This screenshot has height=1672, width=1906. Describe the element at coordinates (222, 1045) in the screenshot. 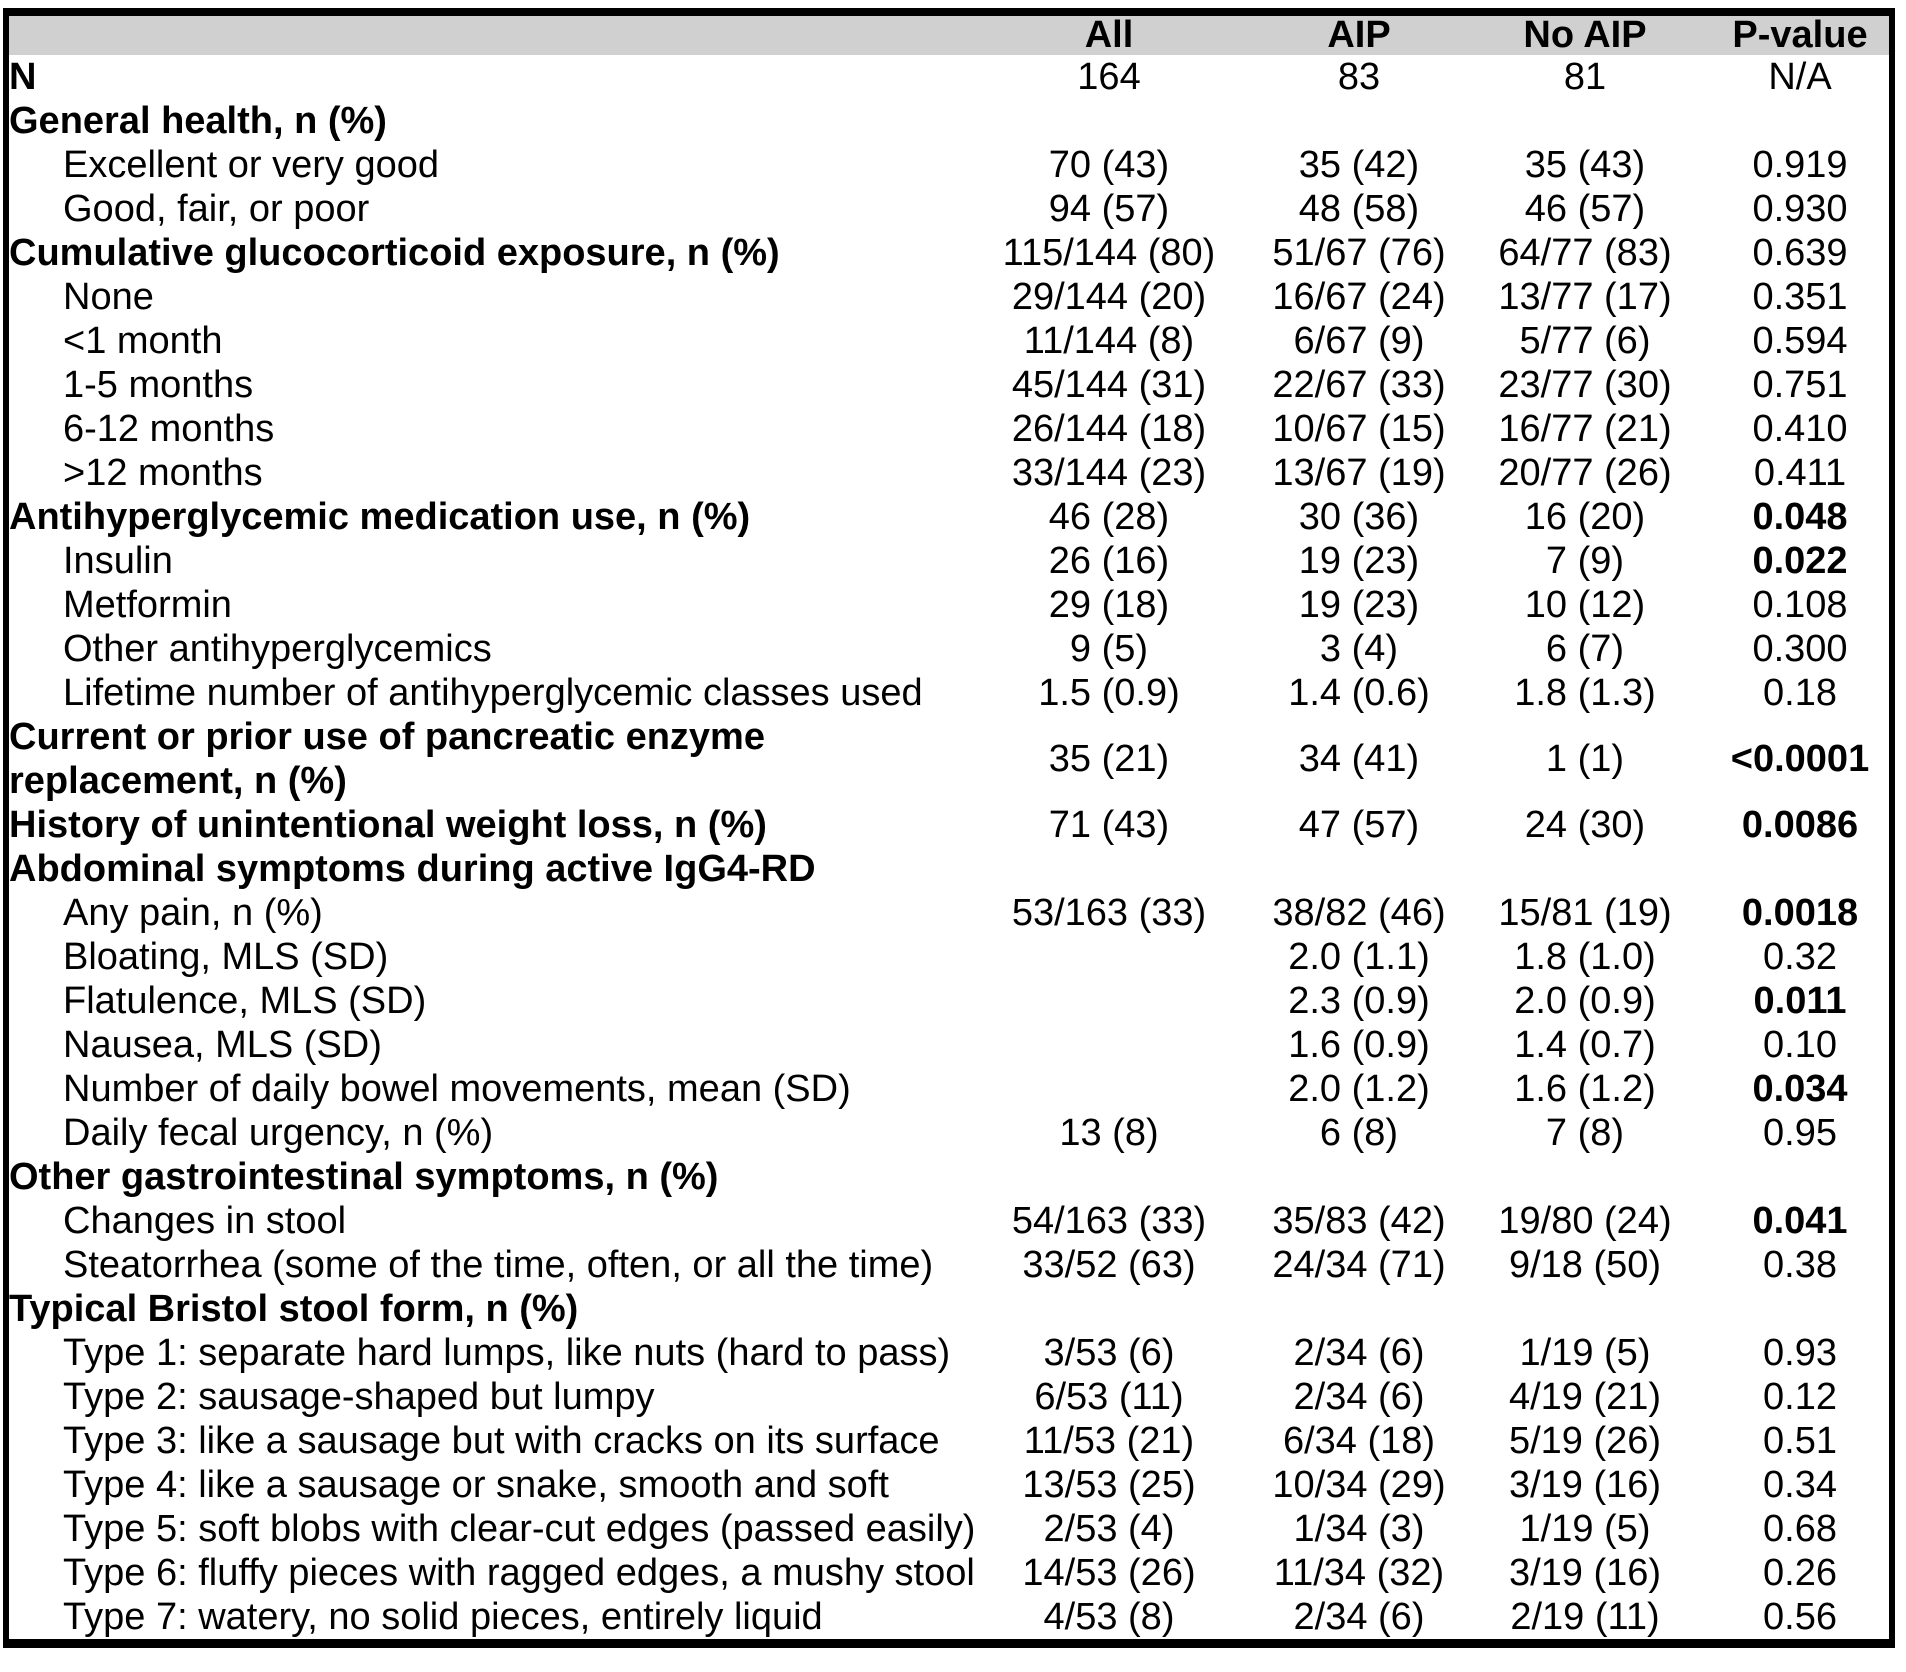

I see `row-label: Nausea, MLS (SD)` at that location.